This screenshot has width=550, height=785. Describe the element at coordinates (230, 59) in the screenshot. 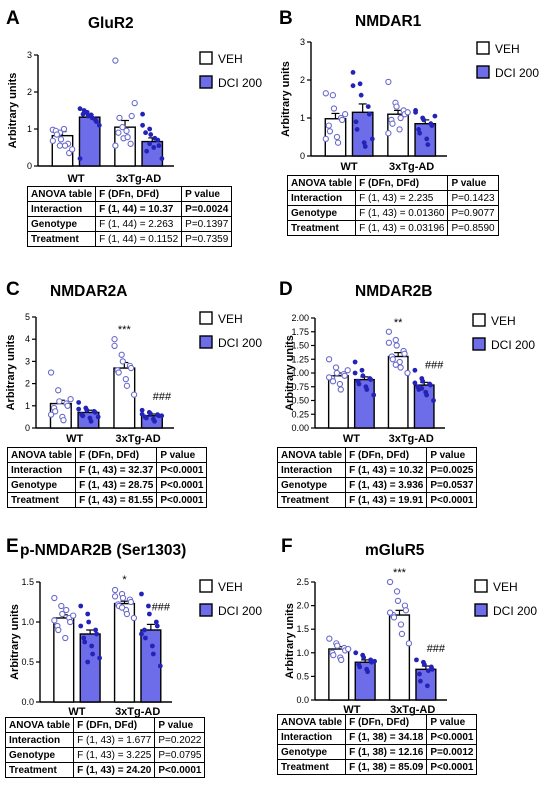

I see `legend-label-veh: VEH` at that location.